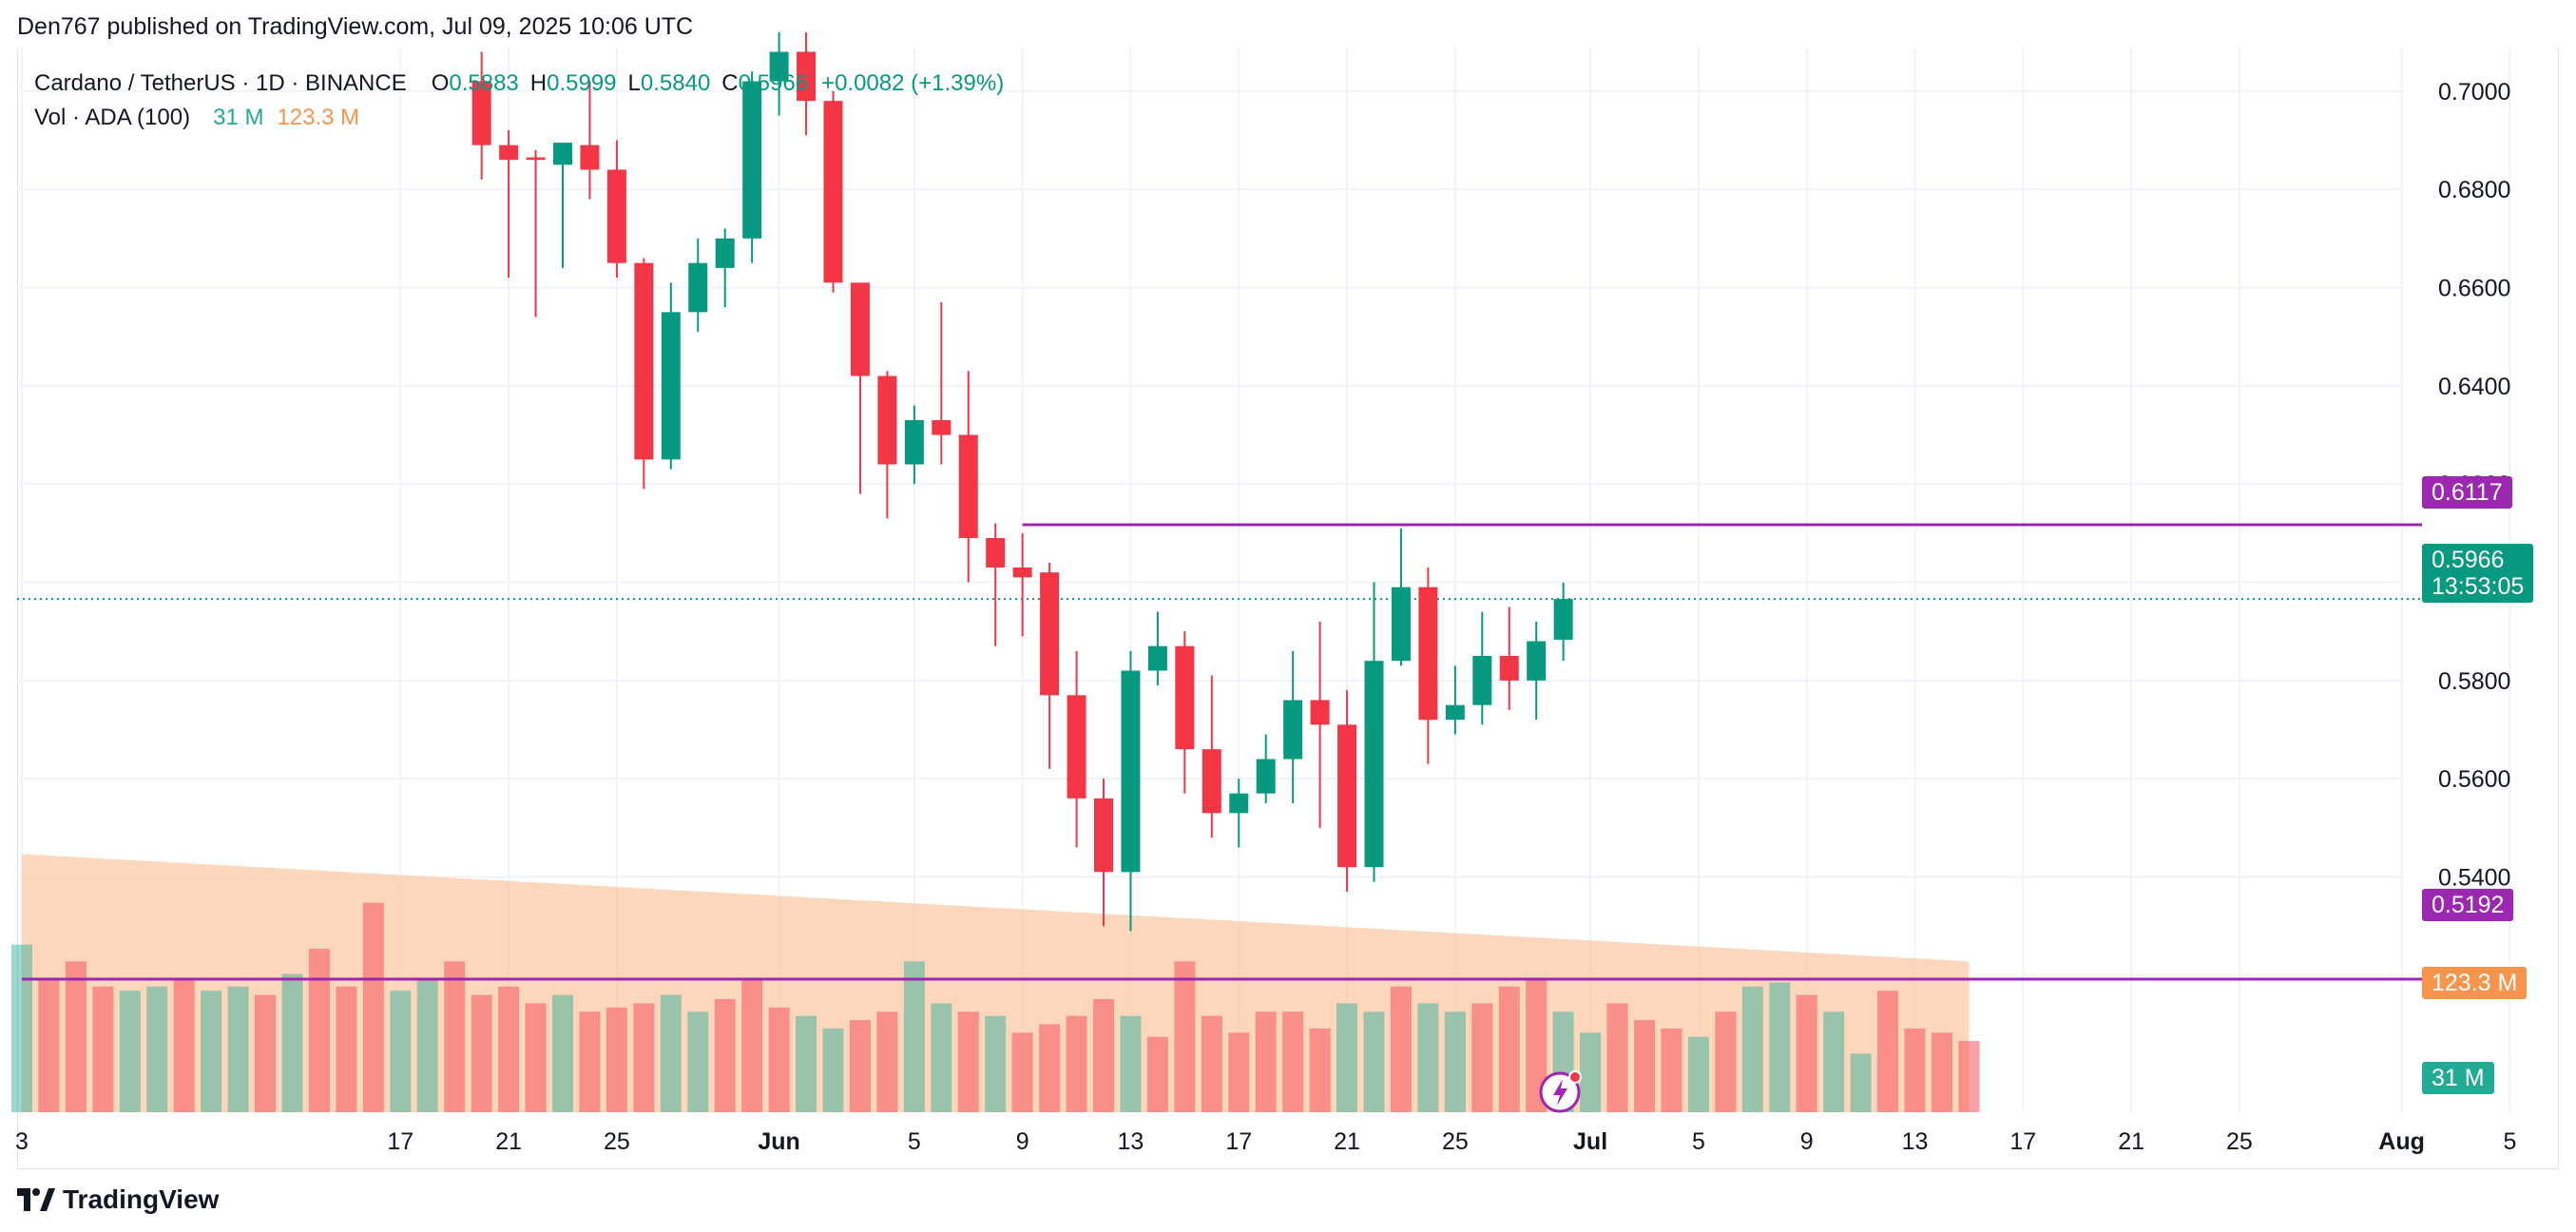  I want to click on time-tick-label: 3, so click(22, 1142).